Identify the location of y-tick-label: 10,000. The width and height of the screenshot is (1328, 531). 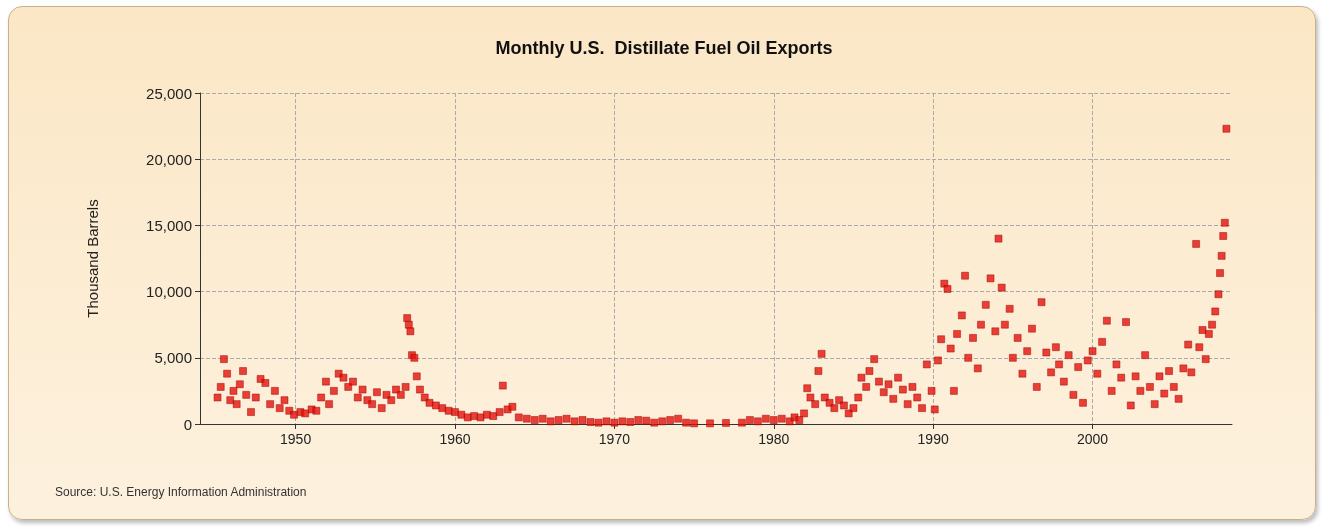
(169, 292).